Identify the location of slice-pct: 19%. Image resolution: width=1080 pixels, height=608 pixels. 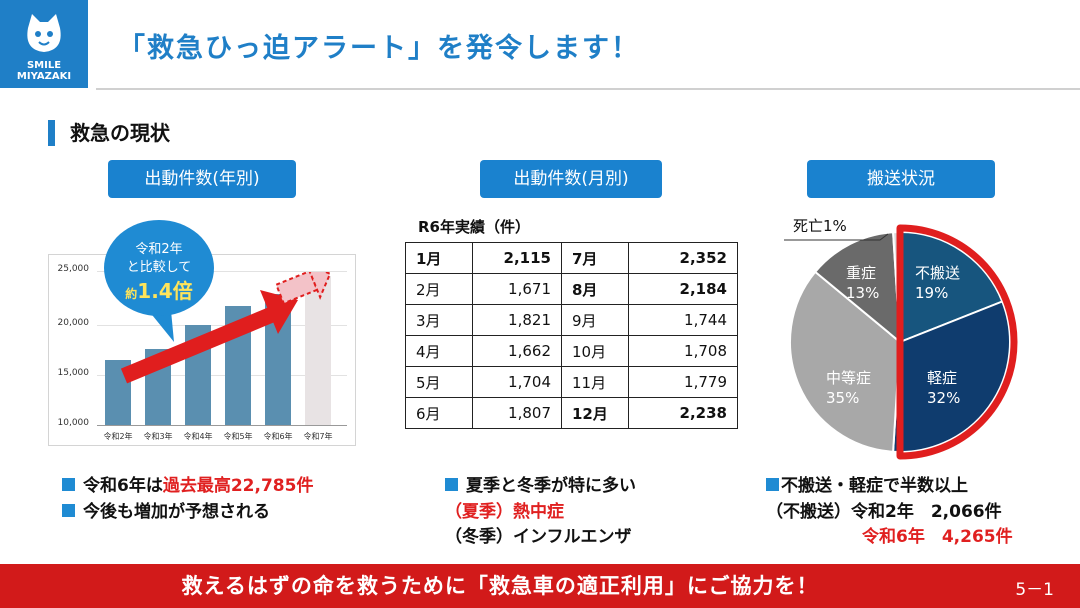
(932, 293).